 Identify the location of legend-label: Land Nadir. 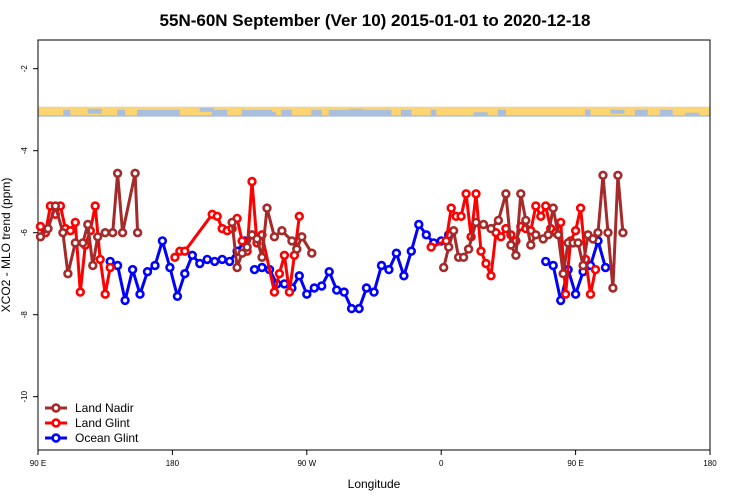
(104, 408).